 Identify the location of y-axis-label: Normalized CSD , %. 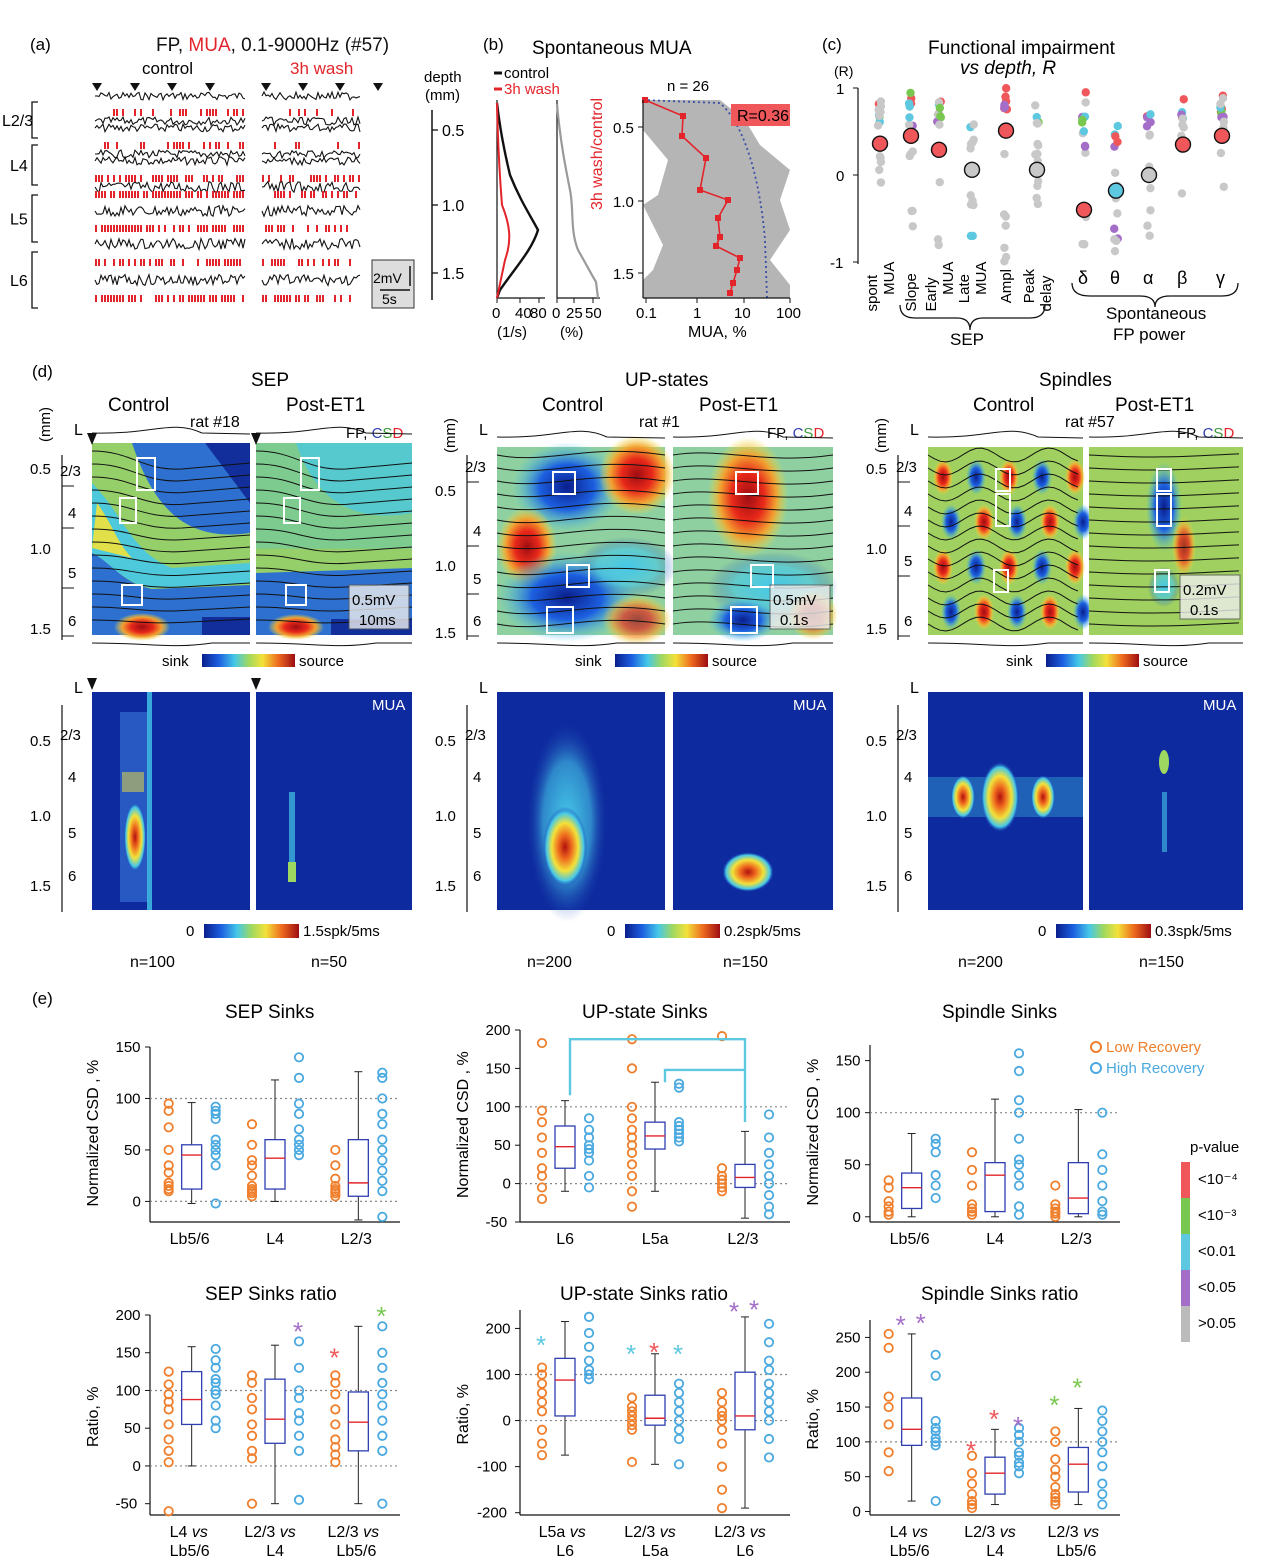
(93, 1133).